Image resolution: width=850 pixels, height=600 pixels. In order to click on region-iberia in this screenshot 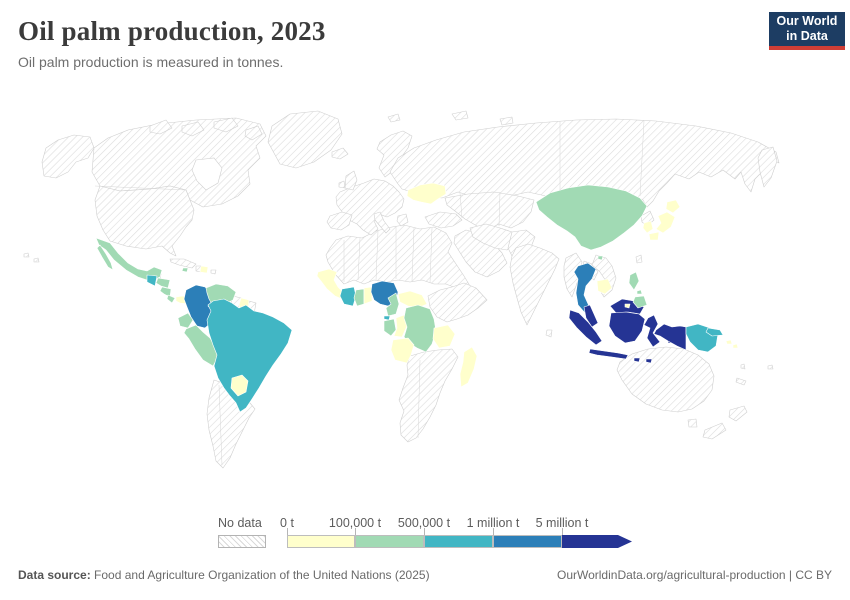, I will do `click(339, 221)`.